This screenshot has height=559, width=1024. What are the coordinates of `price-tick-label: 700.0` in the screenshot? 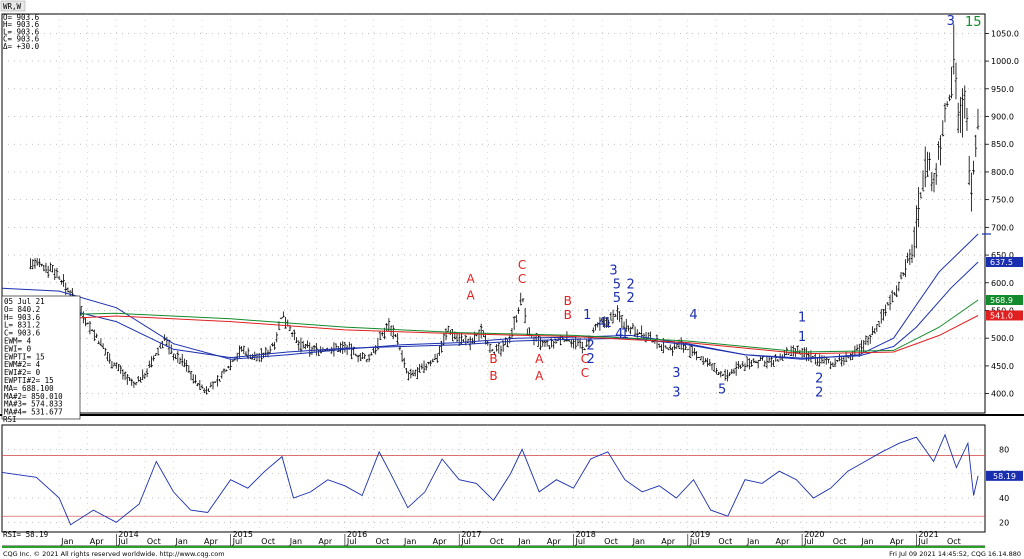 It's located at (1002, 227).